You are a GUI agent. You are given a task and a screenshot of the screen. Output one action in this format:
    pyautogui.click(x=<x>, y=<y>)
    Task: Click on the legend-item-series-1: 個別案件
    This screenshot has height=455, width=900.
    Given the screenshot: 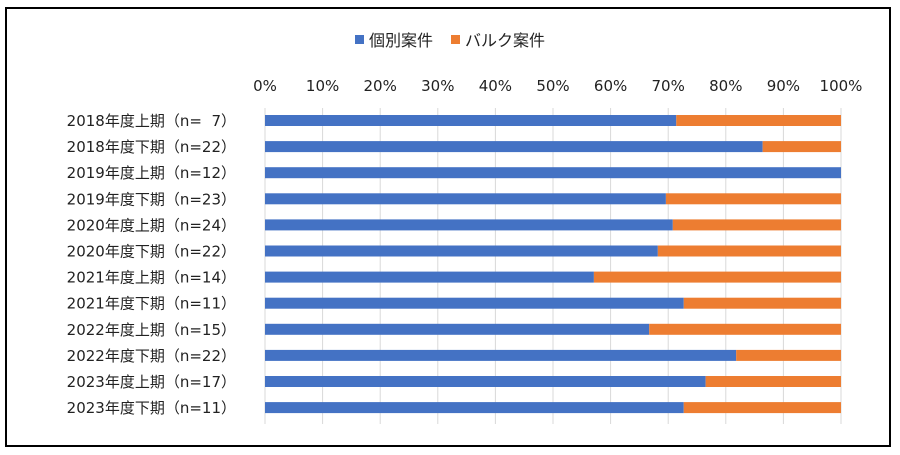 What is the action you would take?
    pyautogui.click(x=393, y=39)
    